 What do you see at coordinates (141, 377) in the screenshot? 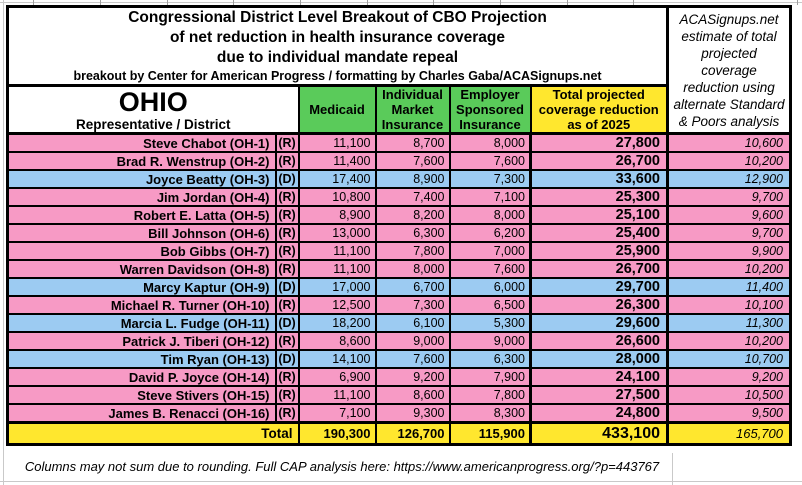
I see `representative-name: David P. Joyce (OH-14)` at bounding box center [141, 377].